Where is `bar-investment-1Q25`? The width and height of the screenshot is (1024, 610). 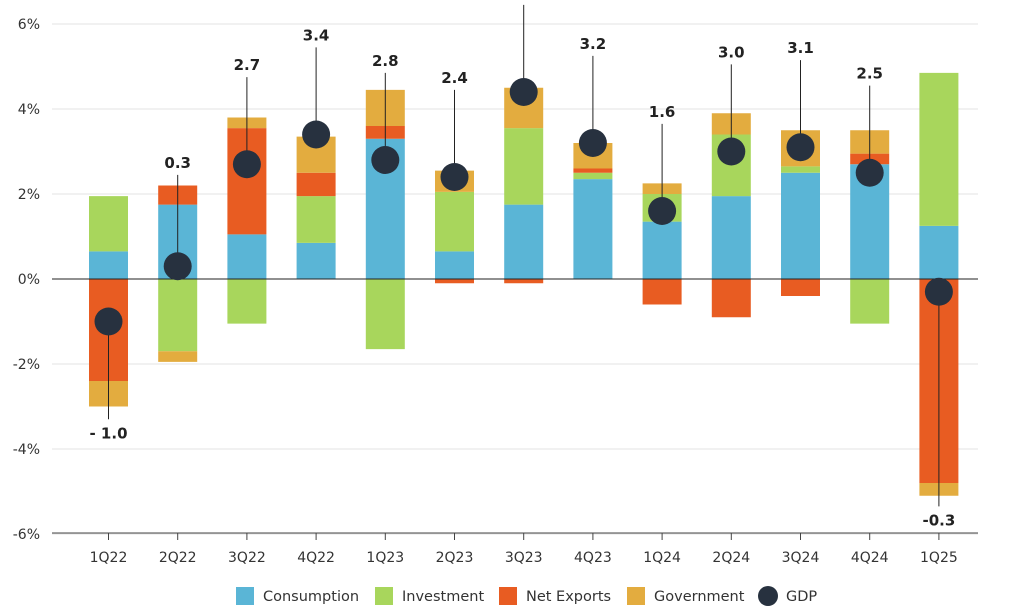
bar-investment-1Q25 is located at coordinates (939, 149).